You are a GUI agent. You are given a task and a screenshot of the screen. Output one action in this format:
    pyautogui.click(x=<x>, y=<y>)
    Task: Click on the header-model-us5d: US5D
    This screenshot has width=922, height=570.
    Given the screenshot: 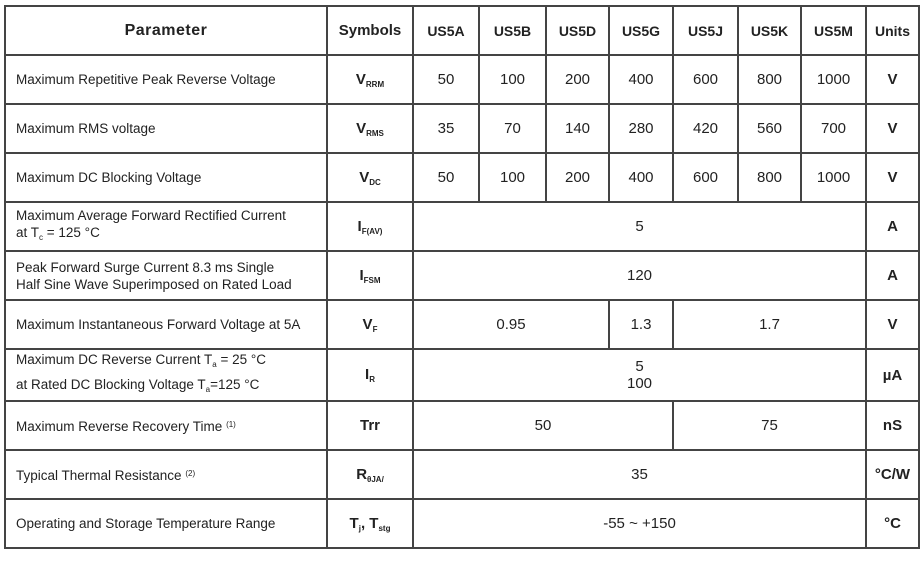 What is the action you would take?
    pyautogui.click(x=577, y=30)
    